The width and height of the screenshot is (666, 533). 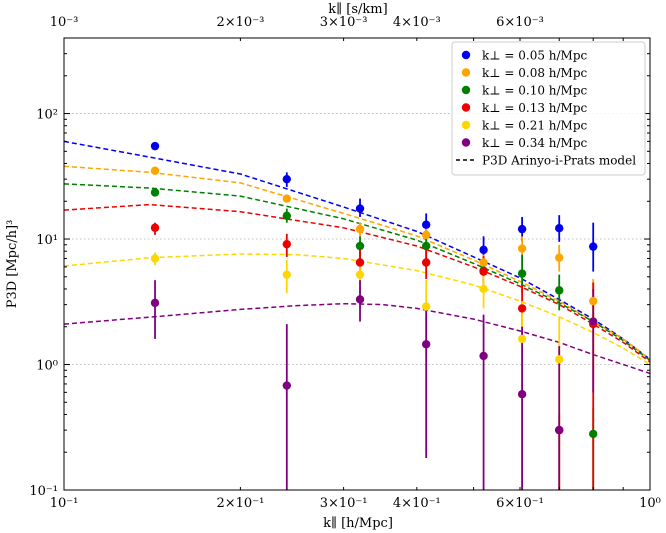 I want to click on y-tick-label: 10⁻¹, so click(x=43, y=491).